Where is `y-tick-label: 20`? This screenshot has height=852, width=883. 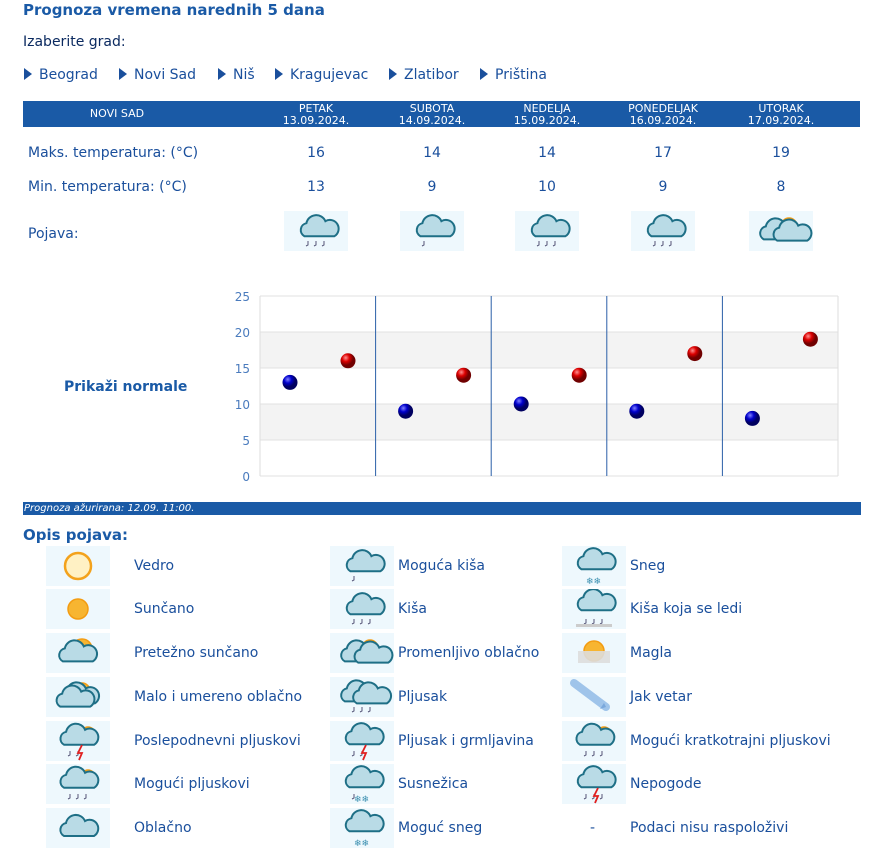
y-tick-label: 20 is located at coordinates (242, 333).